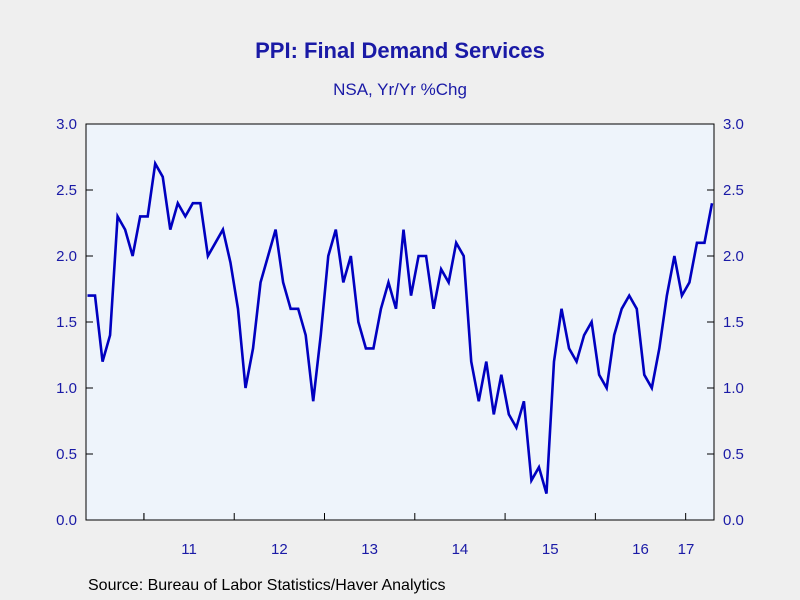 This screenshot has height=600, width=800. What do you see at coordinates (369, 549) in the screenshot?
I see `x-tick-label: 13` at bounding box center [369, 549].